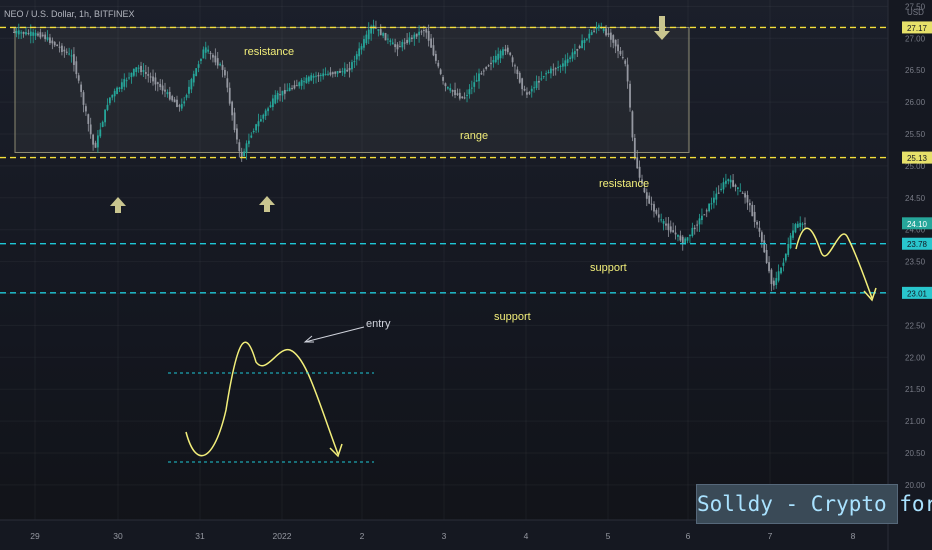  I want to click on level-price-label: 23.01, so click(917, 293).